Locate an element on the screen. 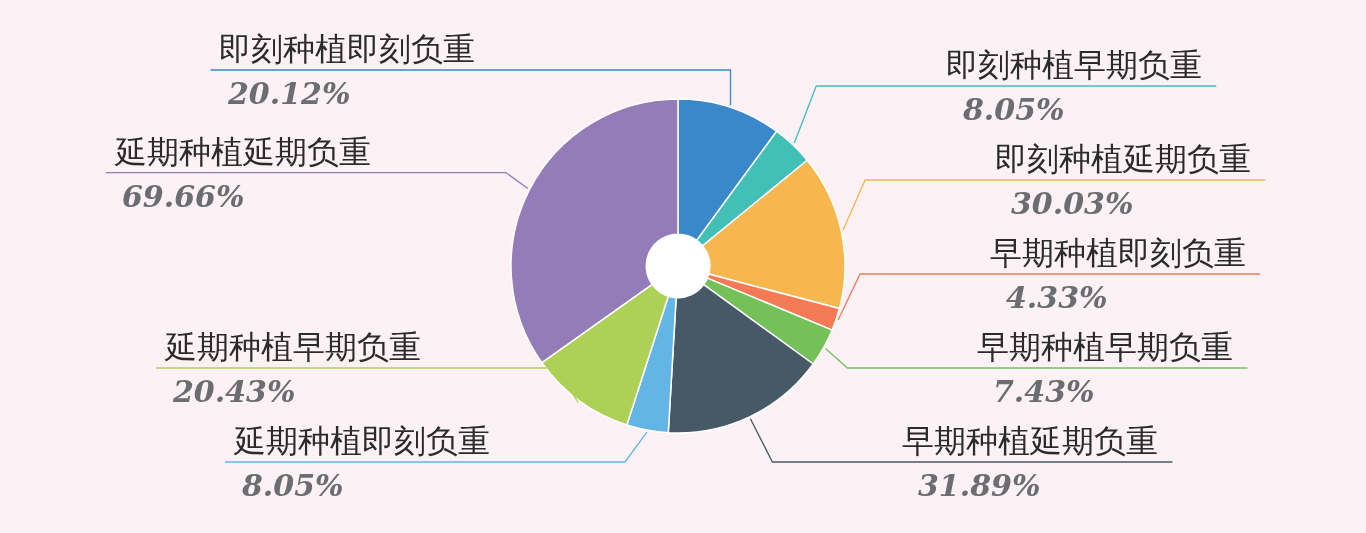 Image resolution: width=1366 pixels, height=533 pixels. slice-label: 早期种植延期负重 is located at coordinates (1030, 441).